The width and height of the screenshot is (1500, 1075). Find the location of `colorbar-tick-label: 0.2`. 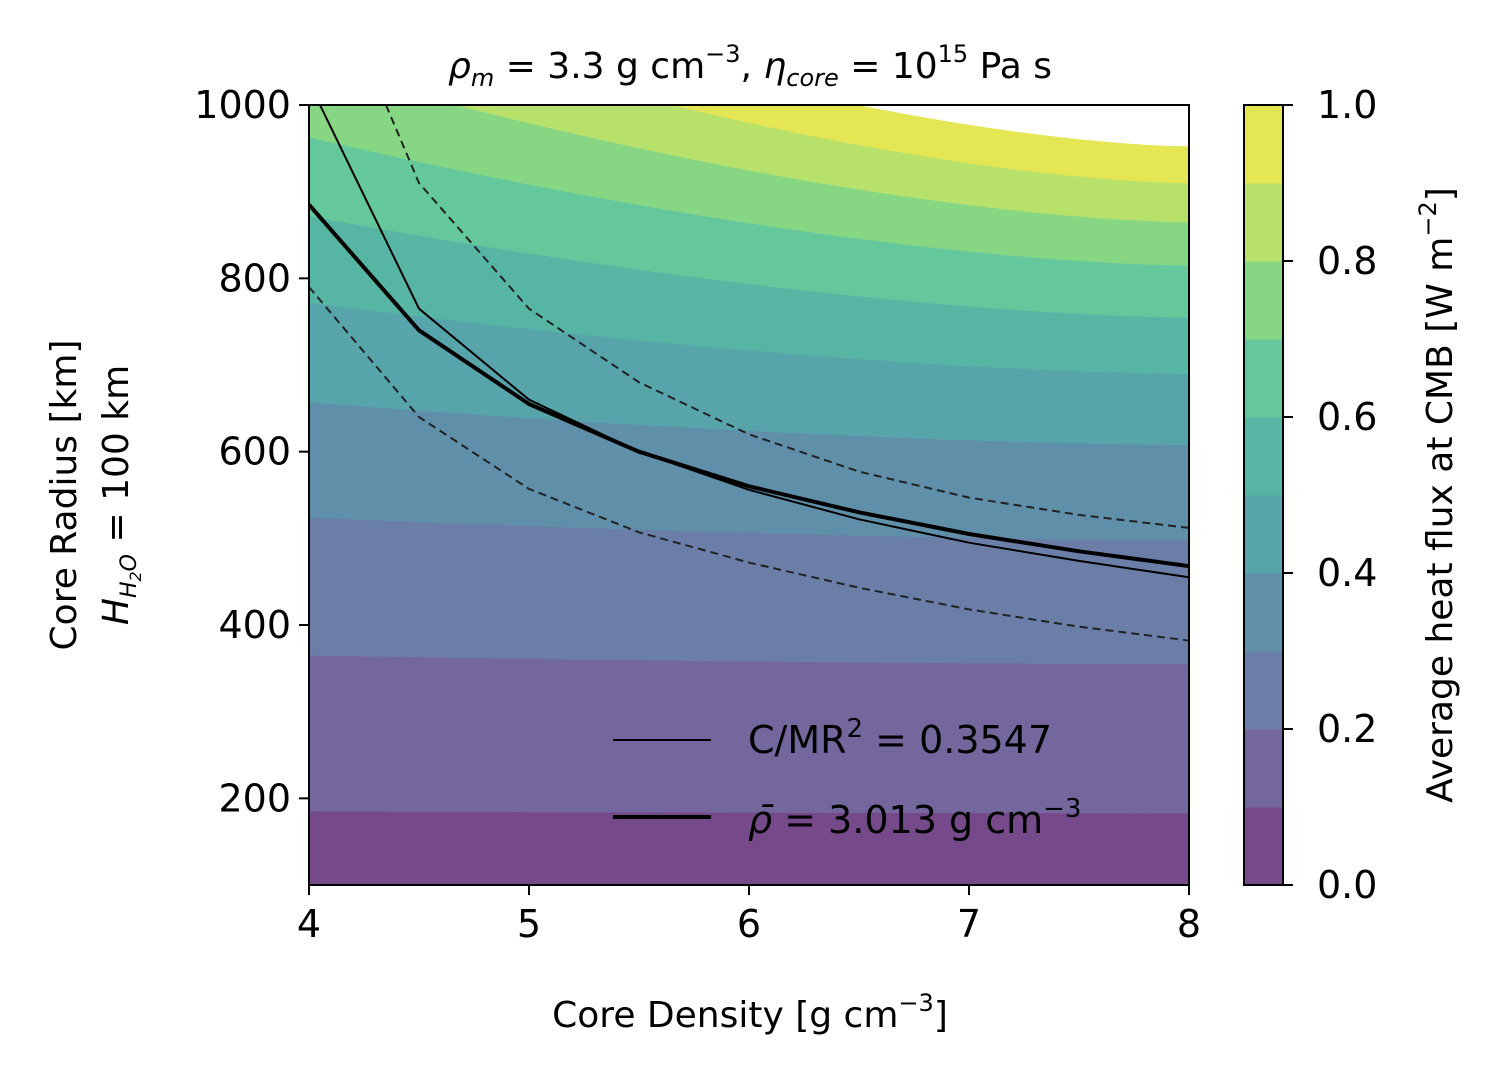

colorbar-tick-label: 0.2 is located at coordinates (1347, 729).